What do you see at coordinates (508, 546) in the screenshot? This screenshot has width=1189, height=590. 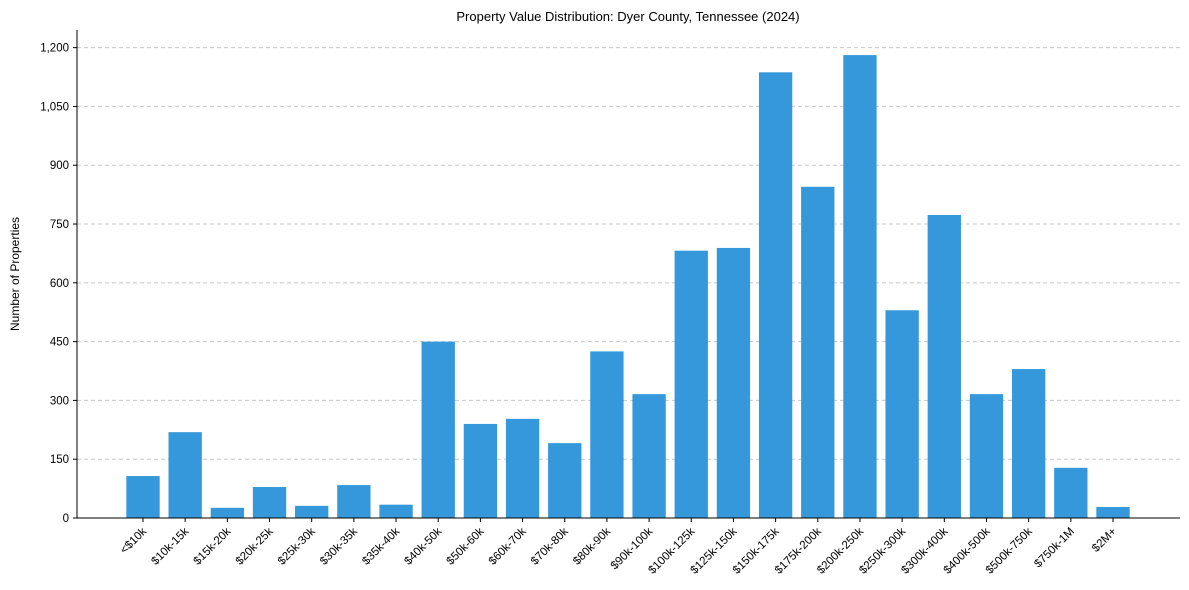 I see `x-tick-label: $60k-70k` at bounding box center [508, 546].